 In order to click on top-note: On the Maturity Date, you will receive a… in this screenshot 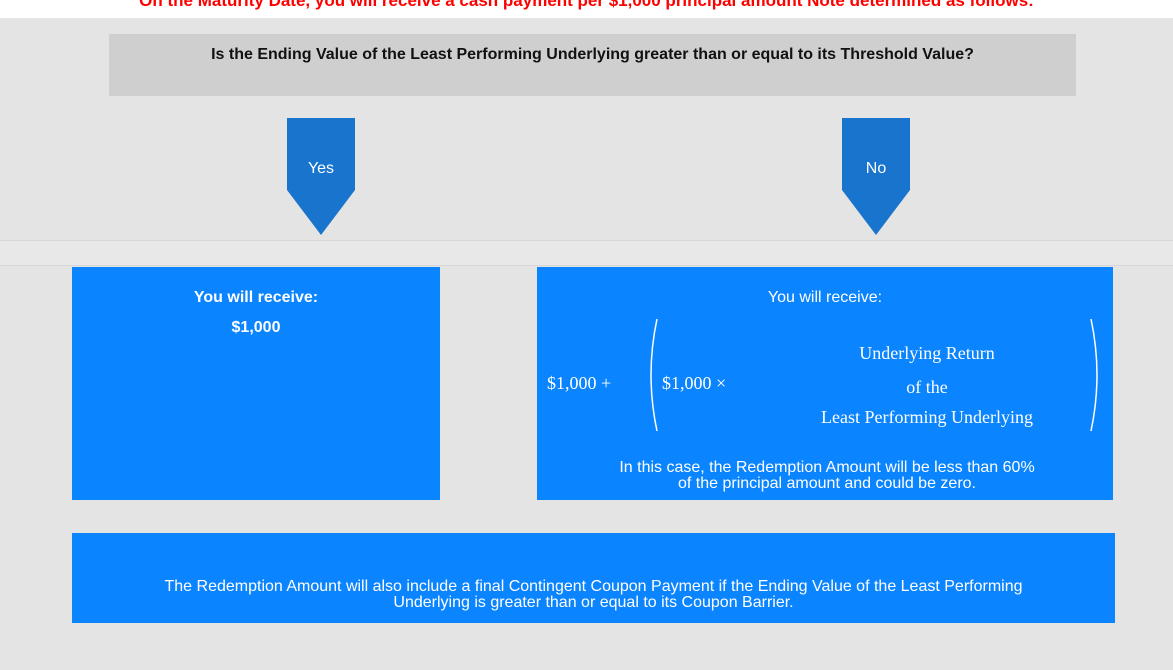, I will do `click(586, 5)`.